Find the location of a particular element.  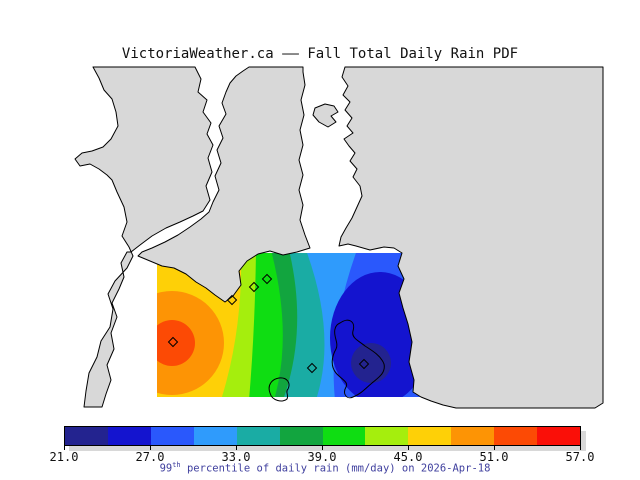

caption-superscript: th is located at coordinates (176, 465).